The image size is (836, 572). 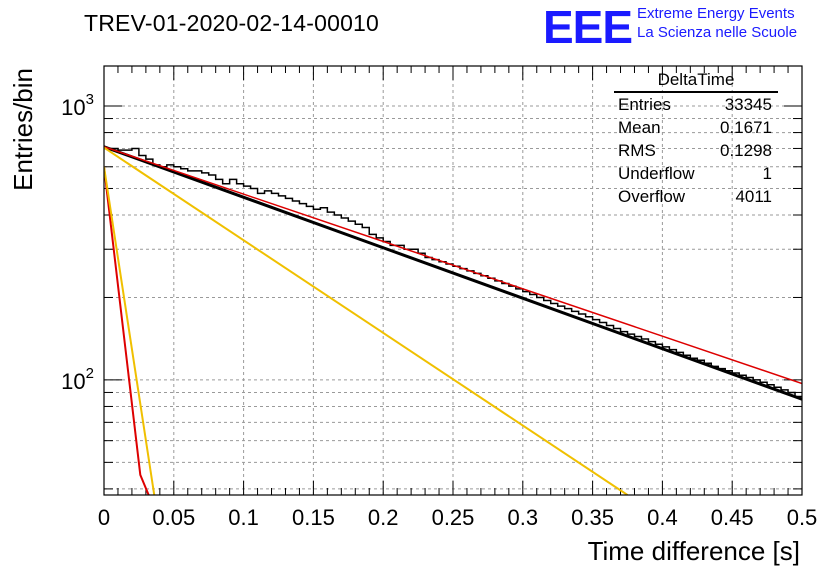 What do you see at coordinates (232, 23) in the screenshot?
I see `chart-title: TREV-01-2020-02-14-00010` at bounding box center [232, 23].